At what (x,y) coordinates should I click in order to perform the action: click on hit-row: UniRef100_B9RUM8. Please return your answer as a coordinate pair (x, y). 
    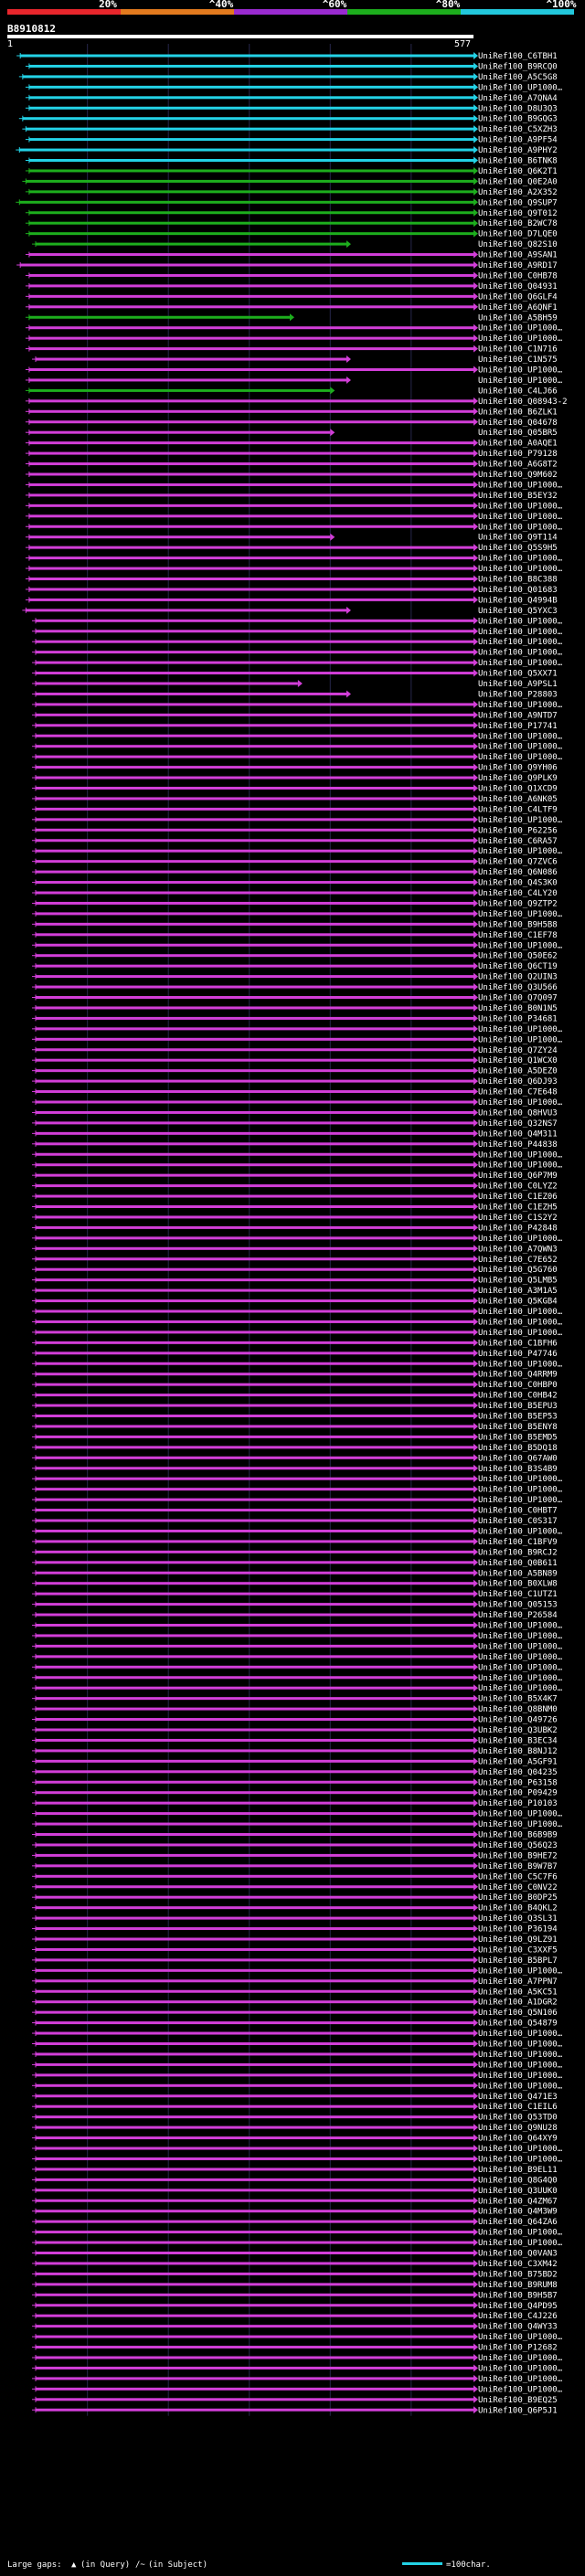
    Looking at the image, I should click on (295, 2285).